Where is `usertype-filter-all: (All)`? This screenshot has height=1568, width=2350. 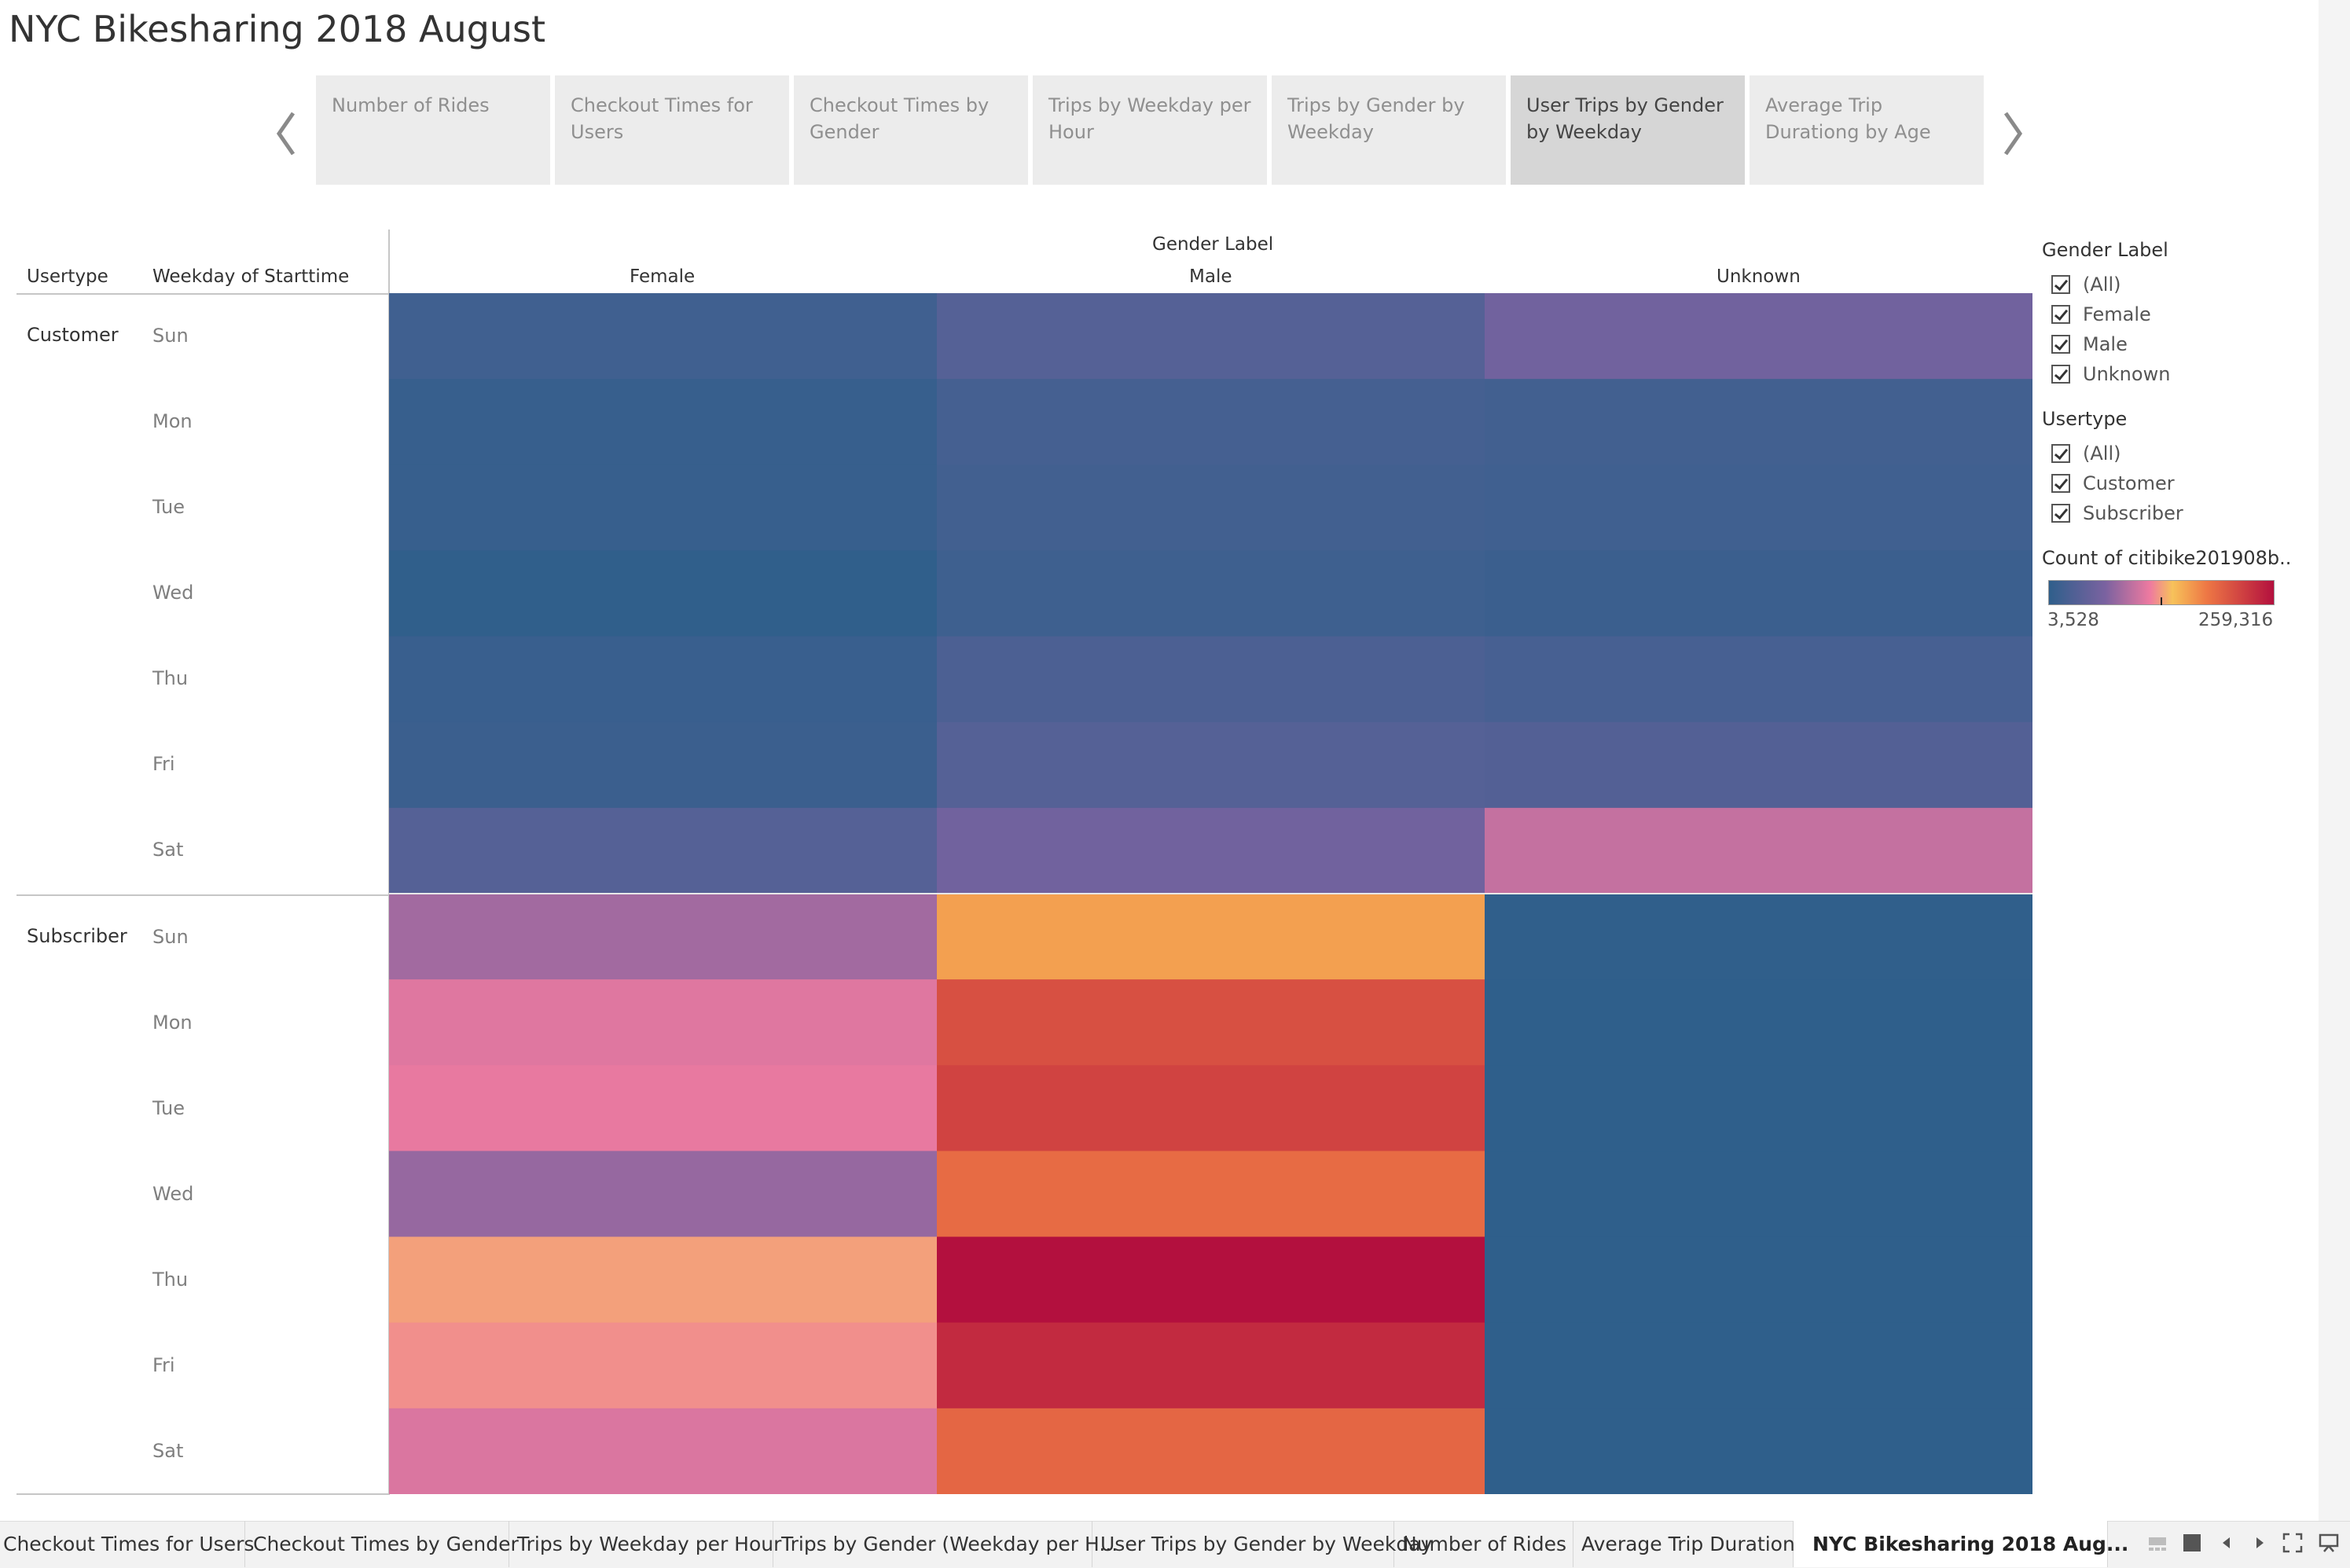 usertype-filter-all: (All) is located at coordinates (2086, 453).